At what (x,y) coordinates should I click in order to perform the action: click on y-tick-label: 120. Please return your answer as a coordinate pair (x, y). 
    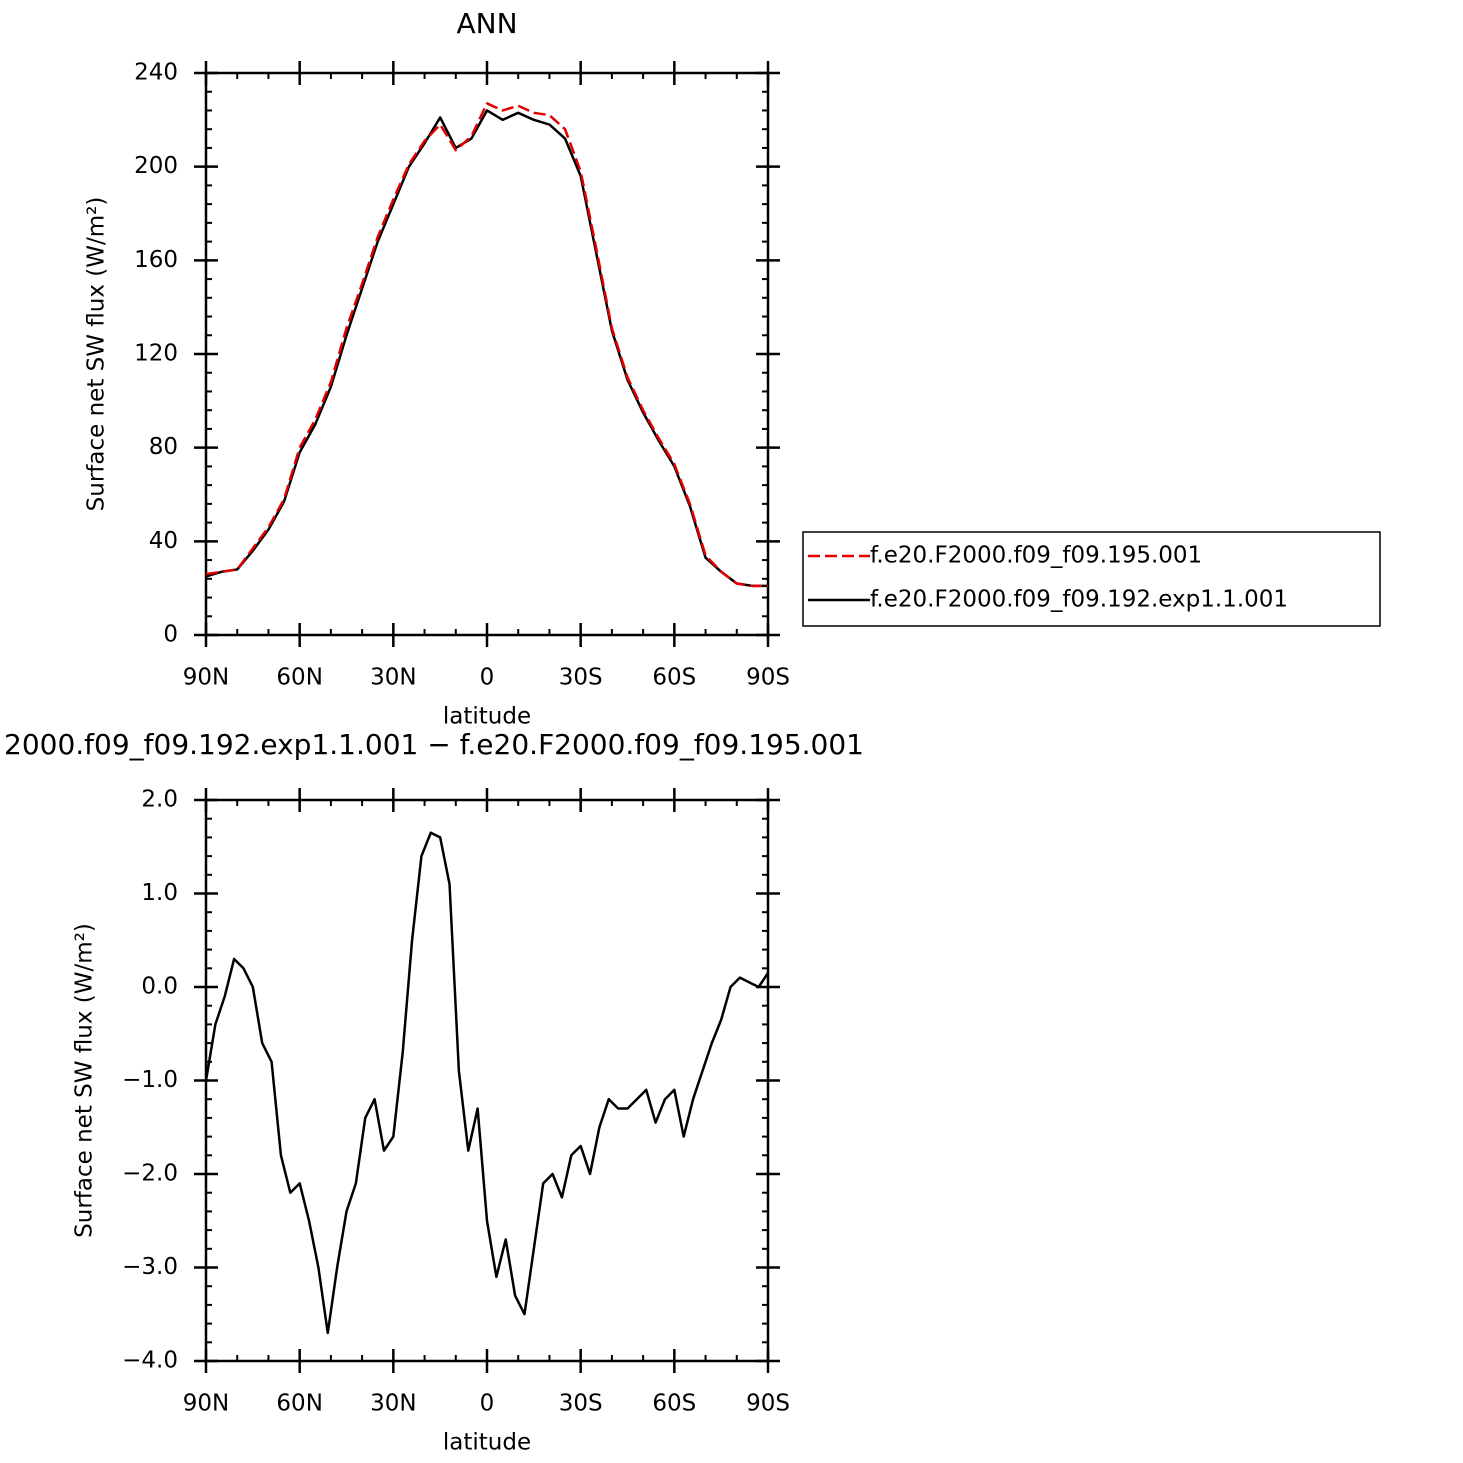
    Looking at the image, I should click on (156, 354).